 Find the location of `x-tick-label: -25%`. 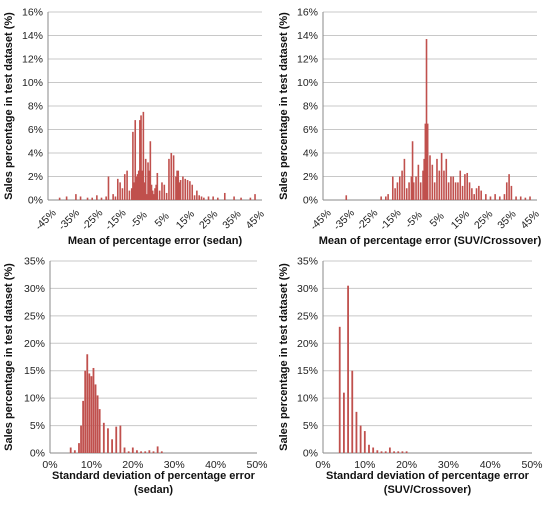

x-tick-label: -25% is located at coordinates (367, 220).